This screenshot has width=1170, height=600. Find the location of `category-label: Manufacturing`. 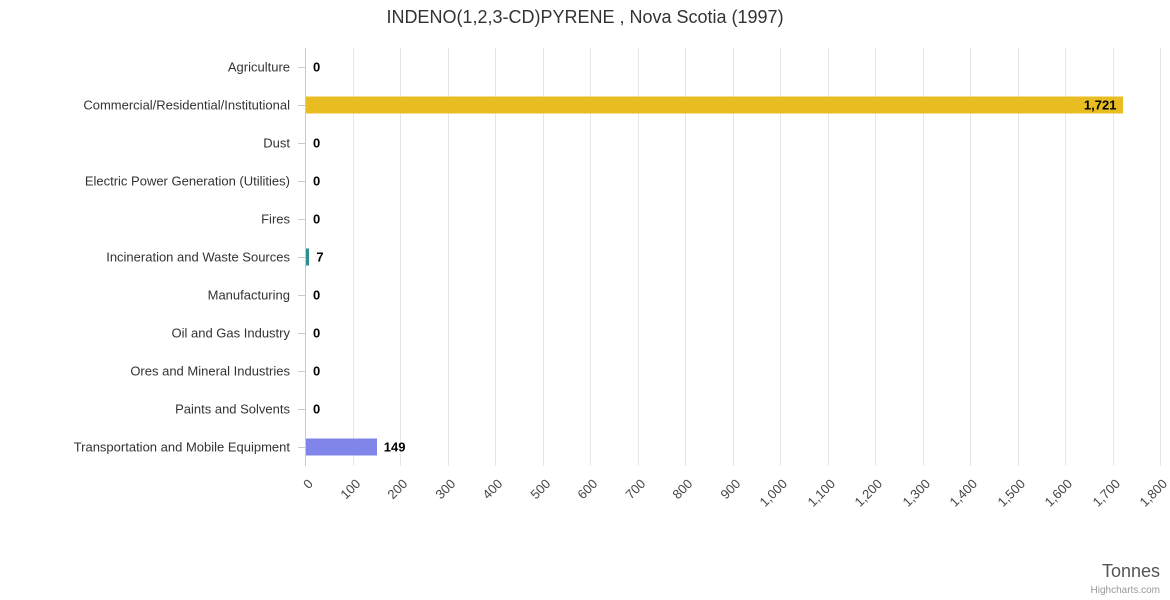

category-label: Manufacturing is located at coordinates (248, 295).